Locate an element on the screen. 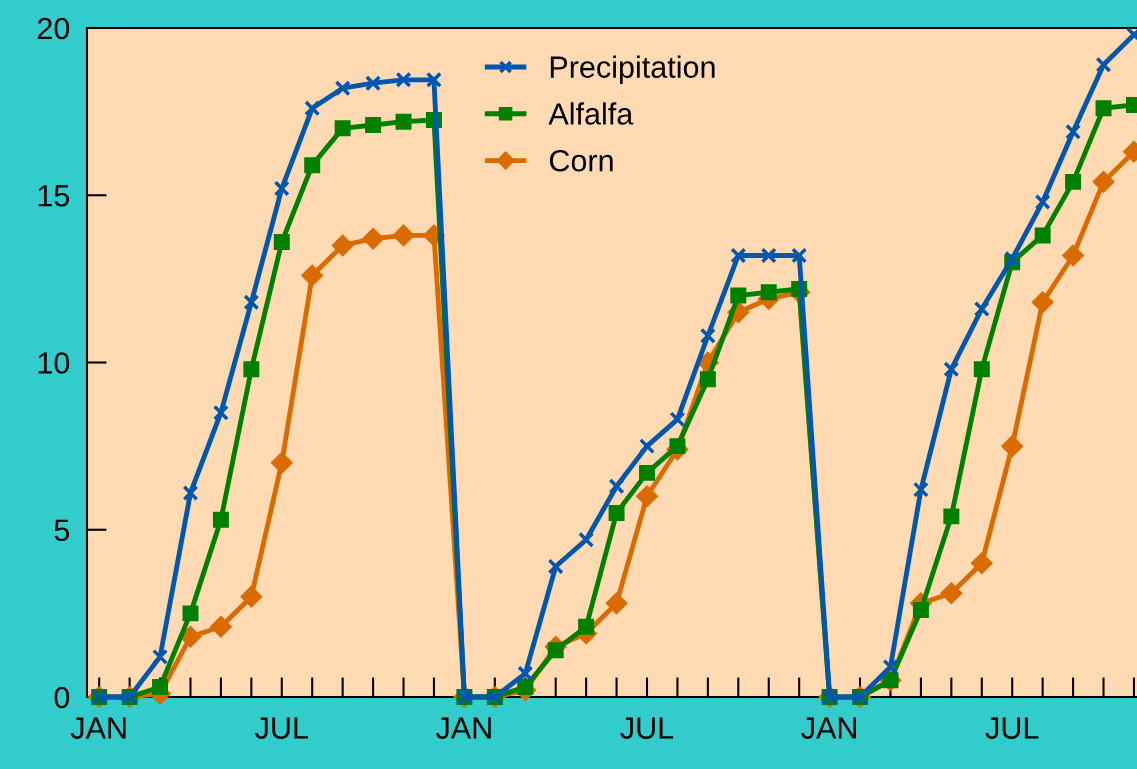 Image resolution: width=1137 pixels, height=769 pixels. y-tick-label: 5 is located at coordinates (62, 530).